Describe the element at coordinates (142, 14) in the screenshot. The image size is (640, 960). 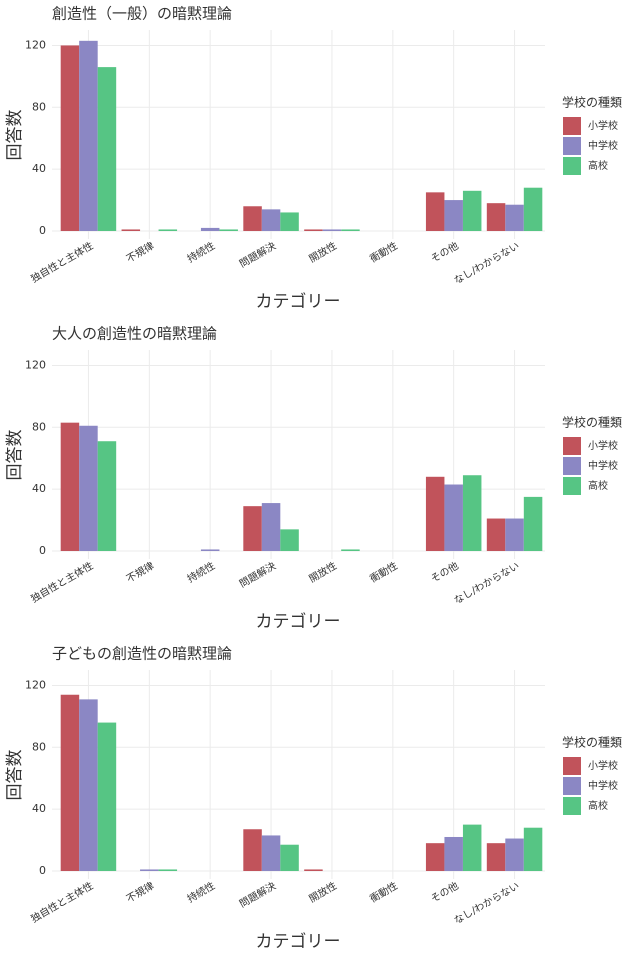
I see `chart-title: 創造性（一般）の暗黙理論` at that location.